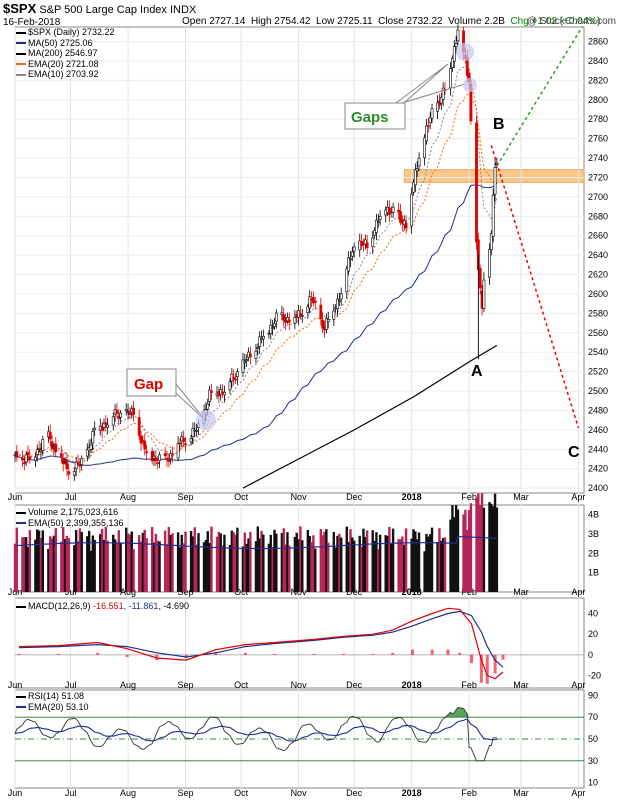  I want to click on price-tick-label: 2680, so click(598, 216).